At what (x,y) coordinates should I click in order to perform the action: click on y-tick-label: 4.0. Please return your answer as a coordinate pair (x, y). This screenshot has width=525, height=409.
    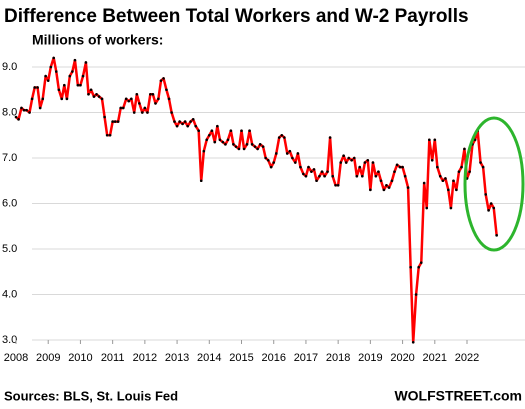
    Looking at the image, I should click on (9, 294).